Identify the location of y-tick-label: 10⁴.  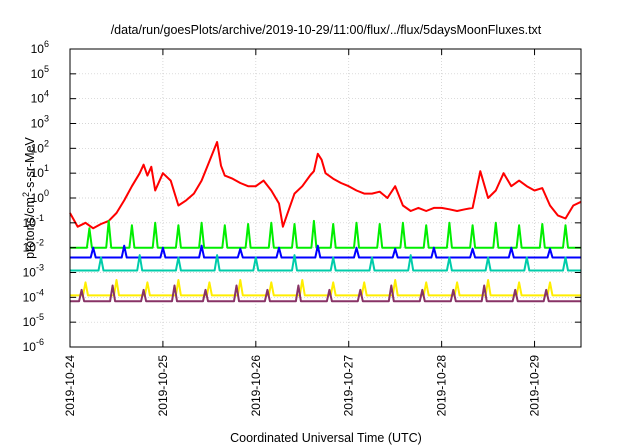
(40, 97).